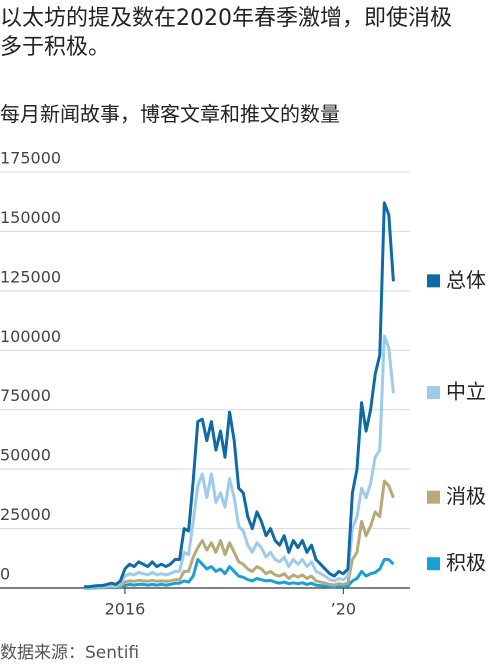 The width and height of the screenshot is (500, 666). What do you see at coordinates (30, 336) in the screenshot?
I see `y-tick-label: 100000` at bounding box center [30, 336].